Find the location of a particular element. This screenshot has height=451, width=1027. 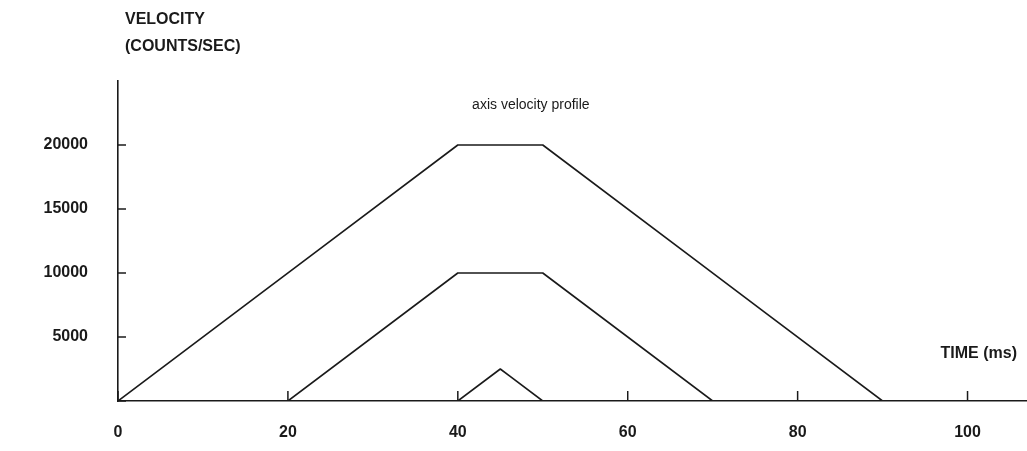

y-axis-title: VELOCITY (COUNTS/SEC) is located at coordinates (183, 32).